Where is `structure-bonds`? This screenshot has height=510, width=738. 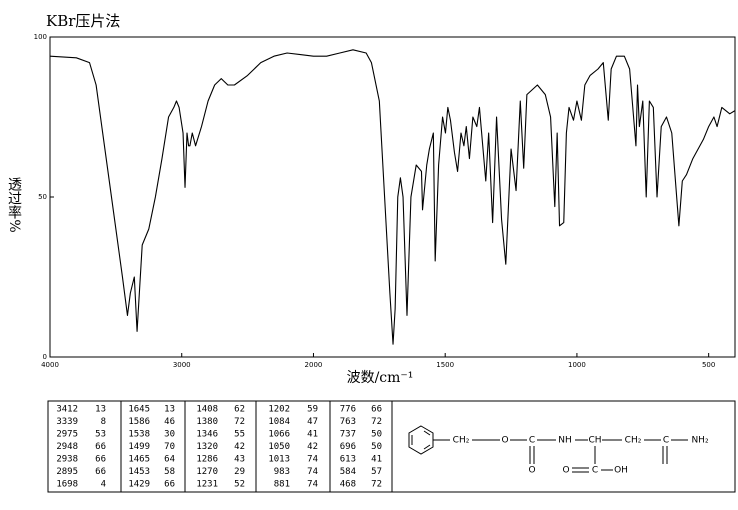 structure-bonds is located at coordinates (548, 449).